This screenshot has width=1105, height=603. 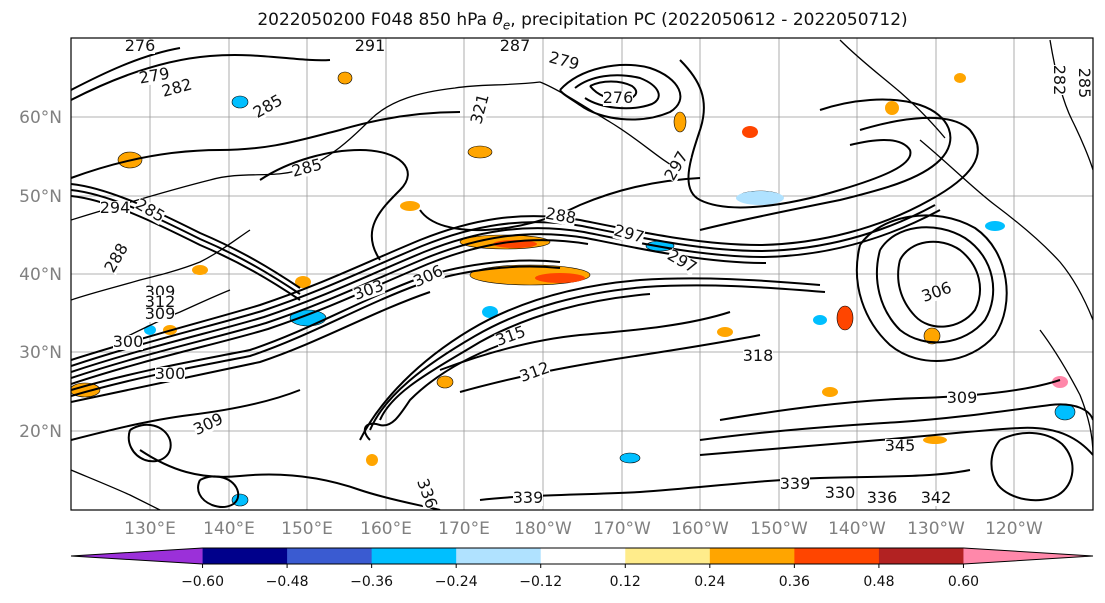 I want to click on svg-text: 318, so click(x=758, y=355).